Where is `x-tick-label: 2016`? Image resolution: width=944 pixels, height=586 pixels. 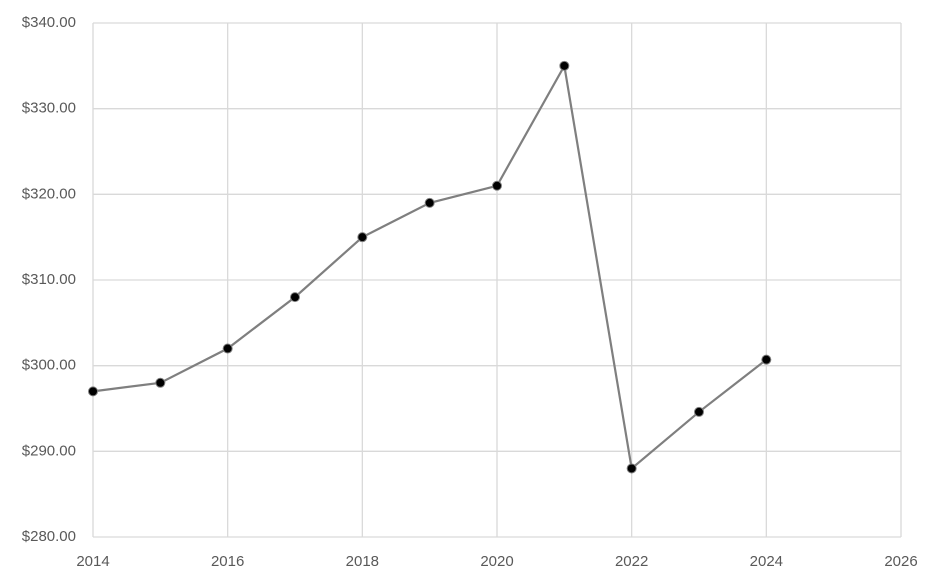
x-tick-label: 2016 is located at coordinates (227, 561).